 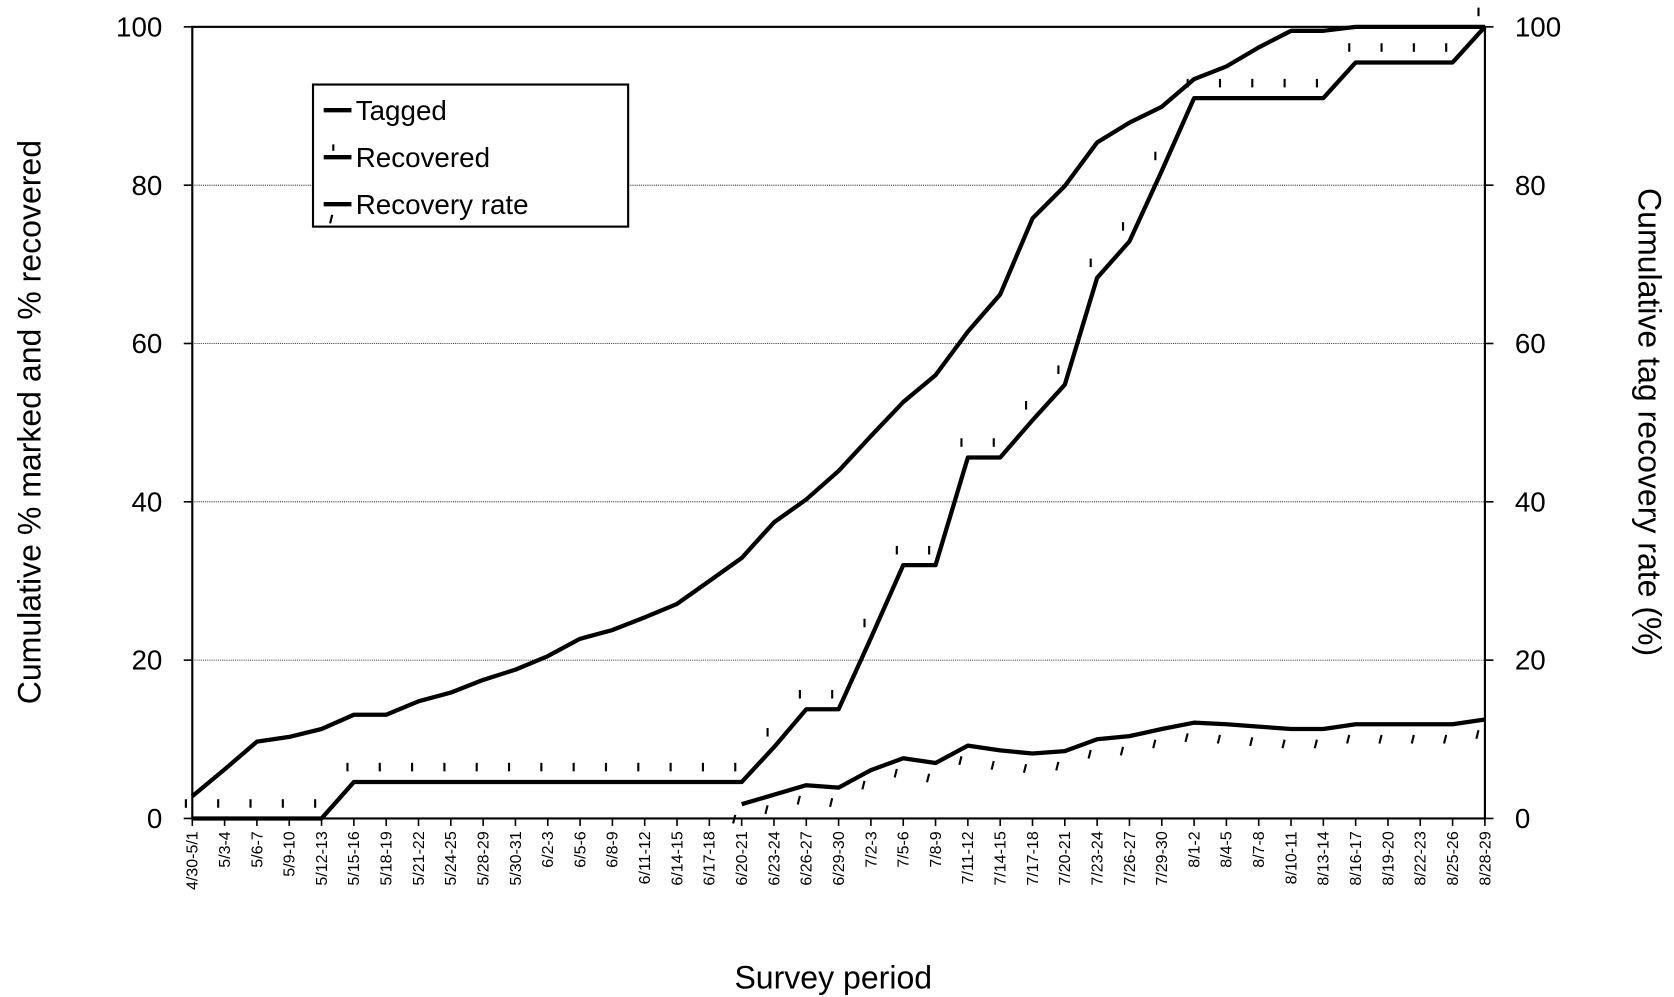 I want to click on y2-tick-label: 80, so click(x=1530, y=185).